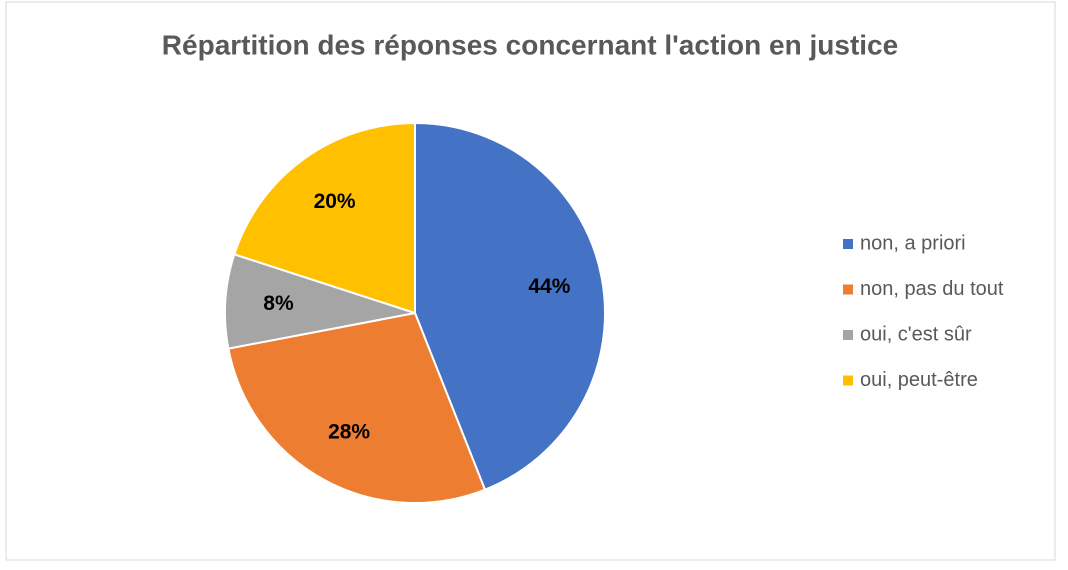 Image resolution: width=1068 pixels, height=570 pixels. Describe the element at coordinates (349, 431) in the screenshot. I see `data-label: 28%` at that location.